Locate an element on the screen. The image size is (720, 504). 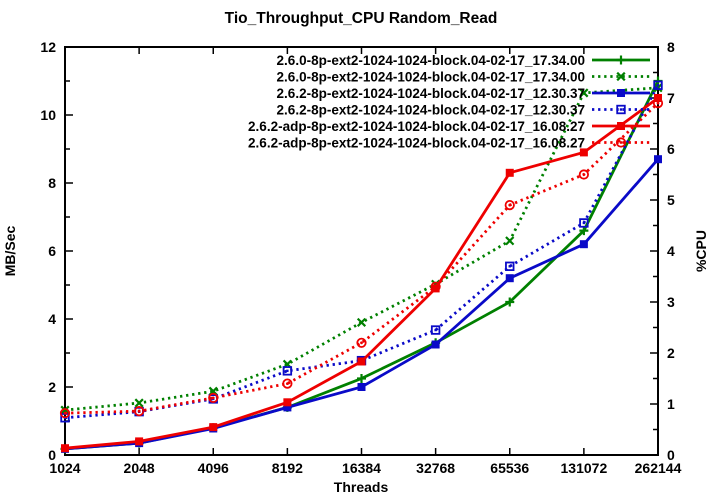
x-tick-label: 8192 is located at coordinates (287, 468).